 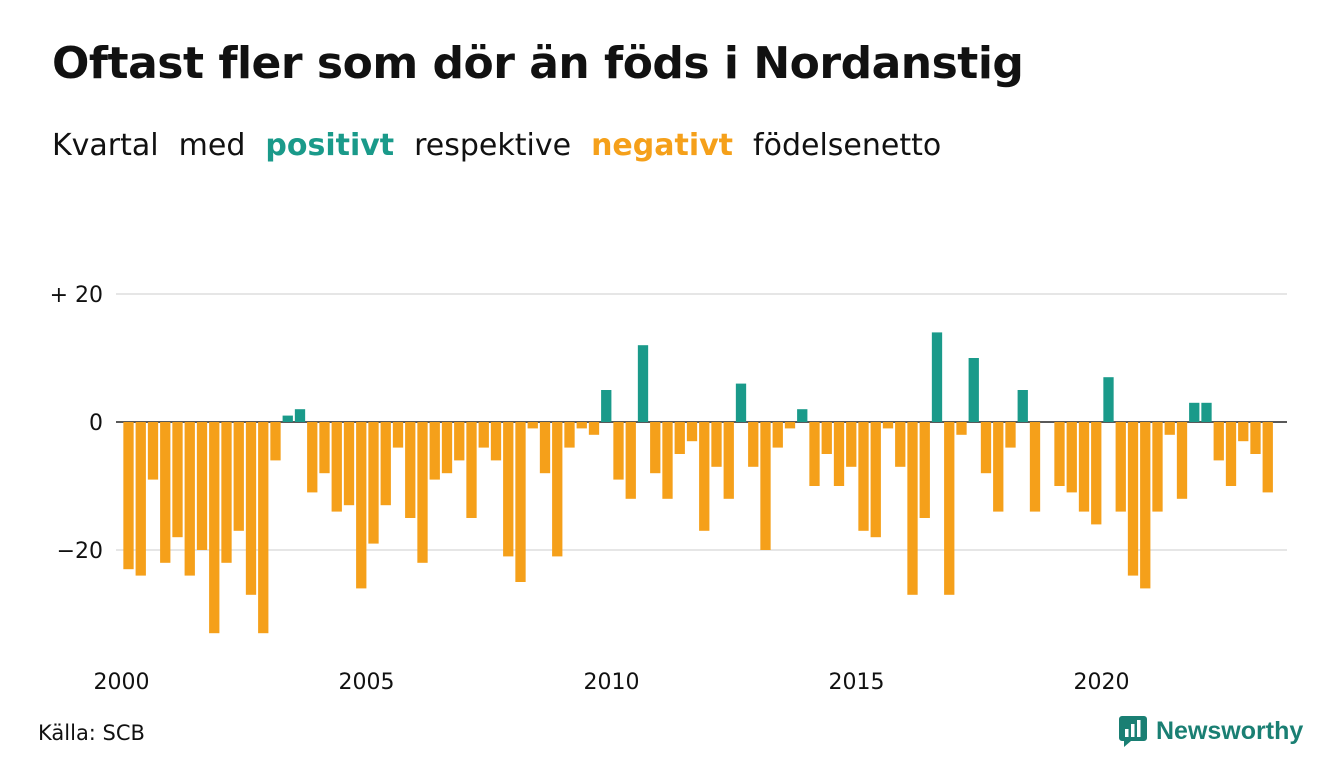 What do you see at coordinates (105, 145) in the screenshot?
I see `subtitle-word: Kvartal` at bounding box center [105, 145].